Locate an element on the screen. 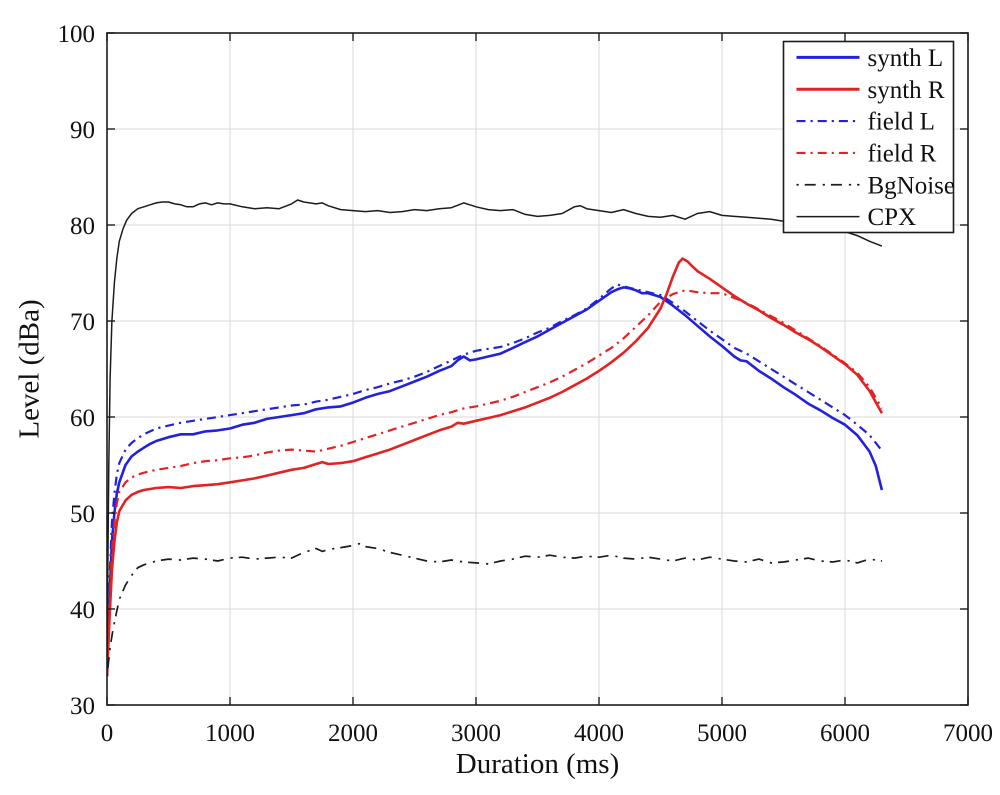  legend-entry-synth-r: synth R is located at coordinates (870, 90).